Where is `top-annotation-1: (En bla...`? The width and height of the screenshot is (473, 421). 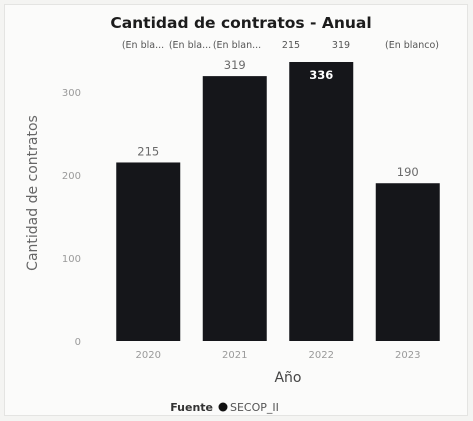
top-annotation-1: (En bla... is located at coordinates (190, 45).